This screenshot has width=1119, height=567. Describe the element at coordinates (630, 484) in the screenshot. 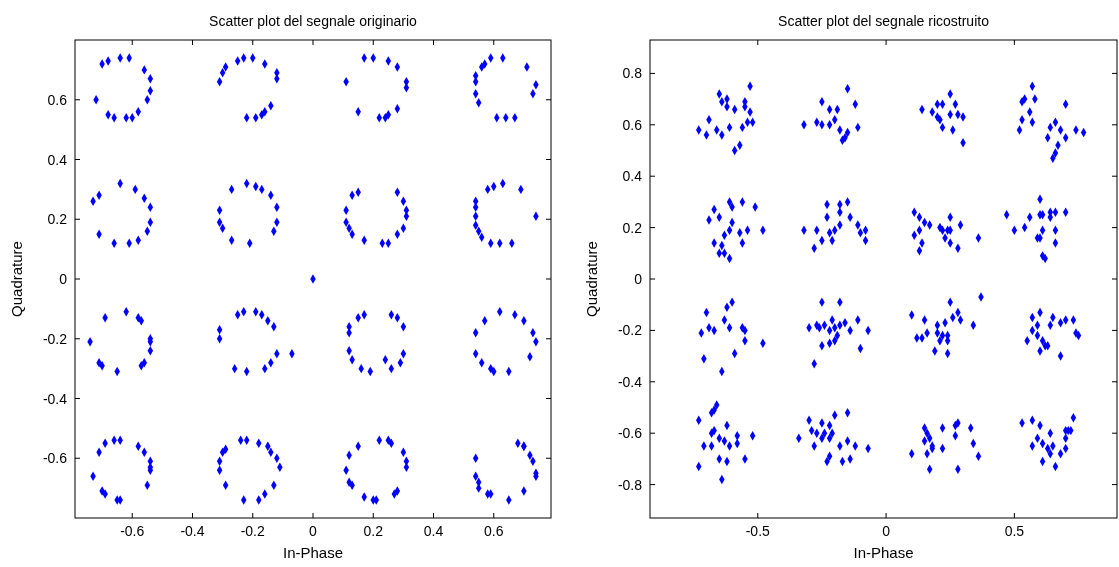

I see `y-tick-label: -0.8` at that location.